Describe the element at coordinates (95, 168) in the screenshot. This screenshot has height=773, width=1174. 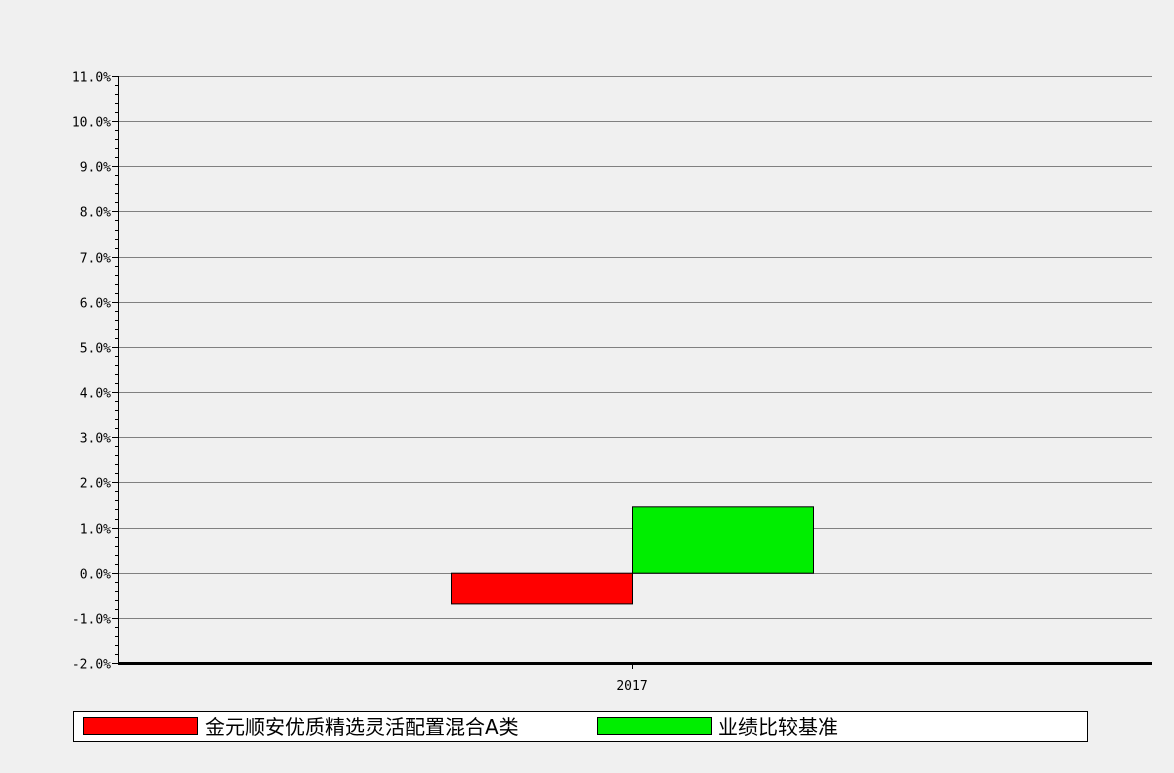
I see `y-tick-label: 9.0%` at that location.